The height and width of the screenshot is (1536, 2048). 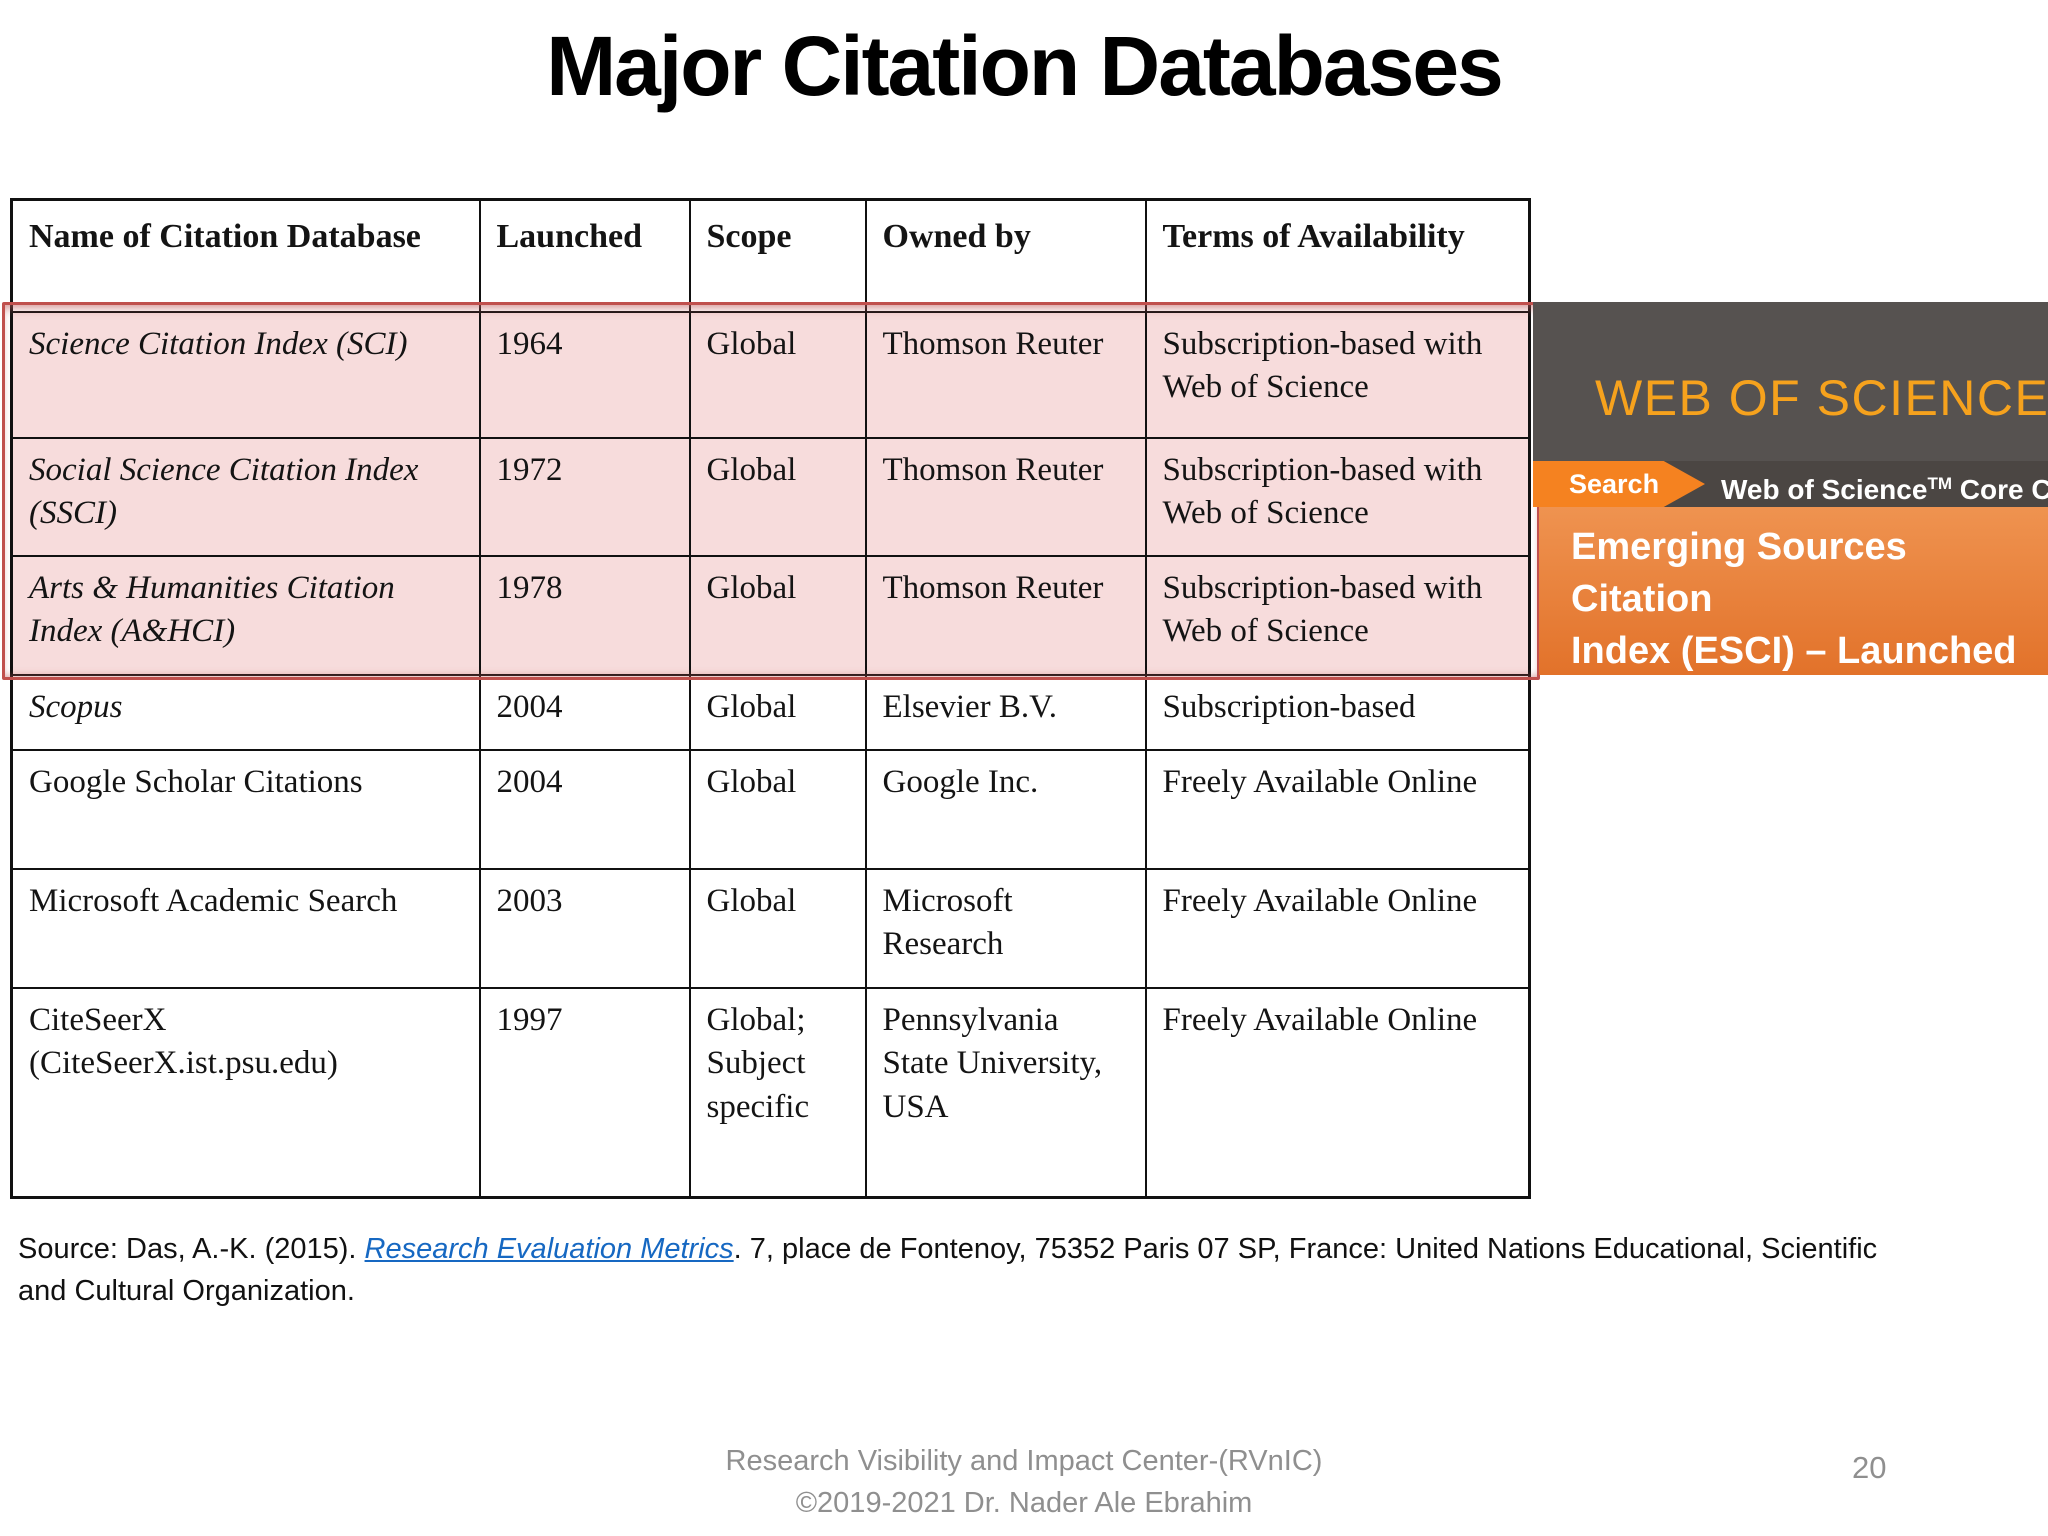 What do you see at coordinates (1824, 489) in the screenshot?
I see `breadcrumb-main-text: Web of Science` at bounding box center [1824, 489].